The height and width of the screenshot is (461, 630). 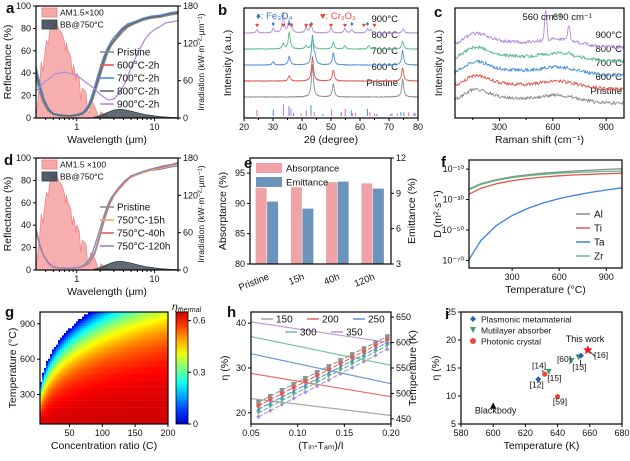 I want to click on xrd-curve-800°C, so click(x=331, y=40).